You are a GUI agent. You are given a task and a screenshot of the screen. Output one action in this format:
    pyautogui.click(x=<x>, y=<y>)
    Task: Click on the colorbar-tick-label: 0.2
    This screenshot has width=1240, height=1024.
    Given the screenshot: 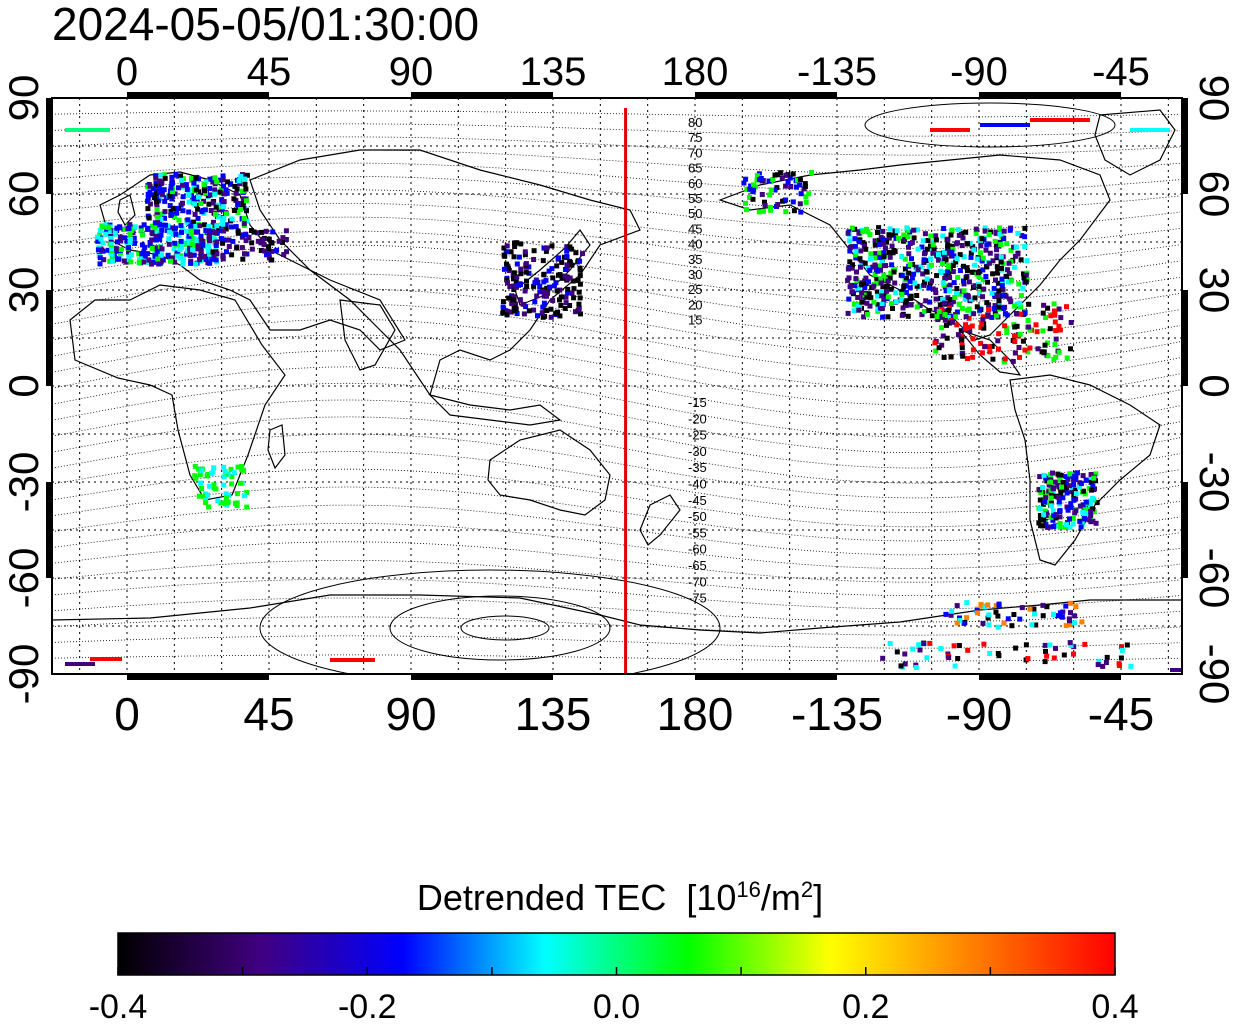 What is the action you would take?
    pyautogui.click(x=865, y=1006)
    